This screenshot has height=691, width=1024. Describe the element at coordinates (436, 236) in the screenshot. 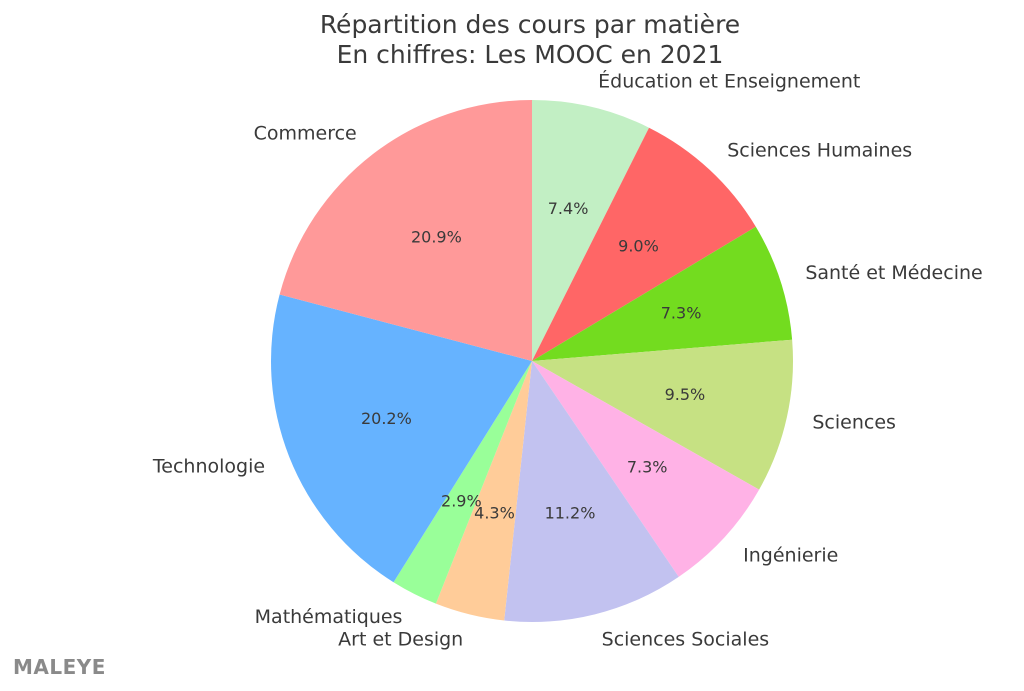

I see `slice-percent-commerce: 20.9%` at that location.